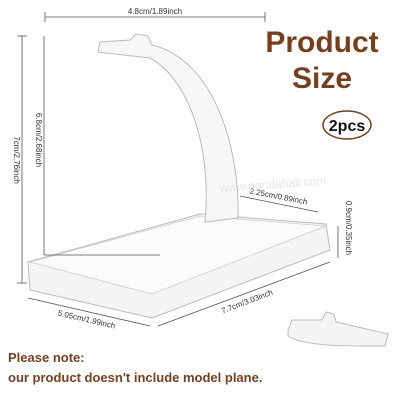  What do you see at coordinates (348, 228) in the screenshot?
I see `dim-label: 0.9cm/0.35inch` at bounding box center [348, 228].